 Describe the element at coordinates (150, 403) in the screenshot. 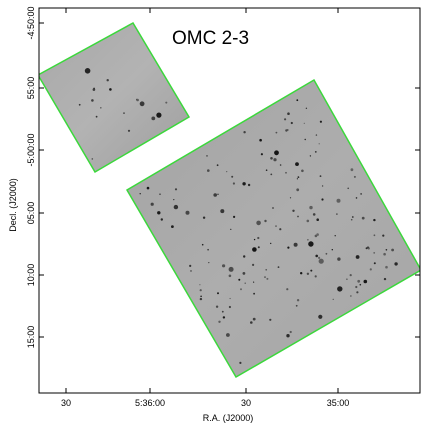

I see `x-tick-label: 5:36:00` at that location.